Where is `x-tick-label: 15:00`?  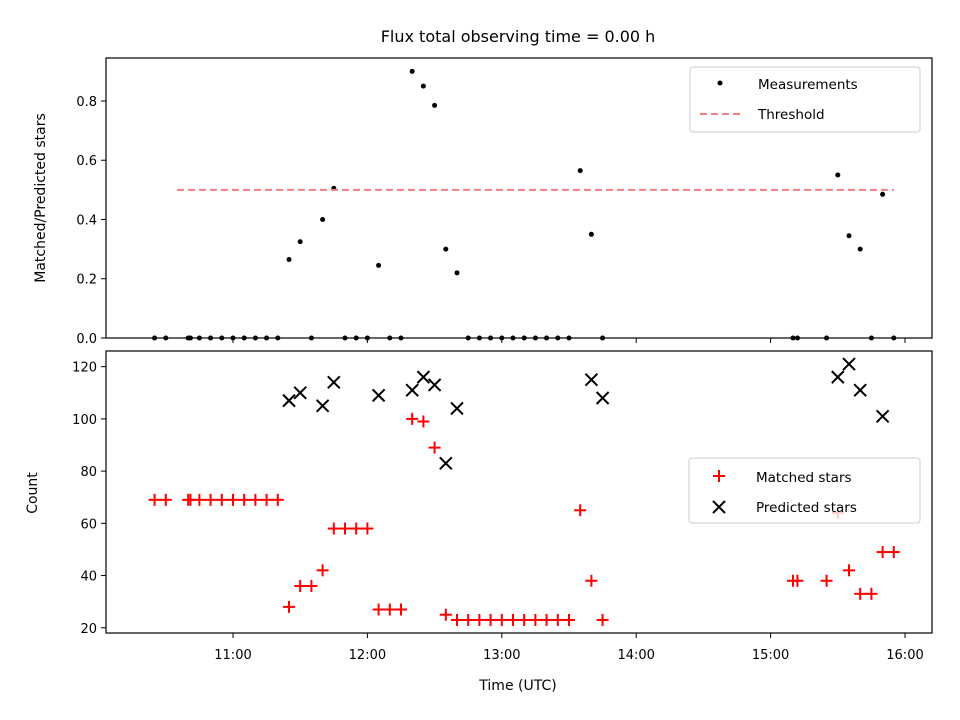 x-tick-label: 15:00 is located at coordinates (770, 655).